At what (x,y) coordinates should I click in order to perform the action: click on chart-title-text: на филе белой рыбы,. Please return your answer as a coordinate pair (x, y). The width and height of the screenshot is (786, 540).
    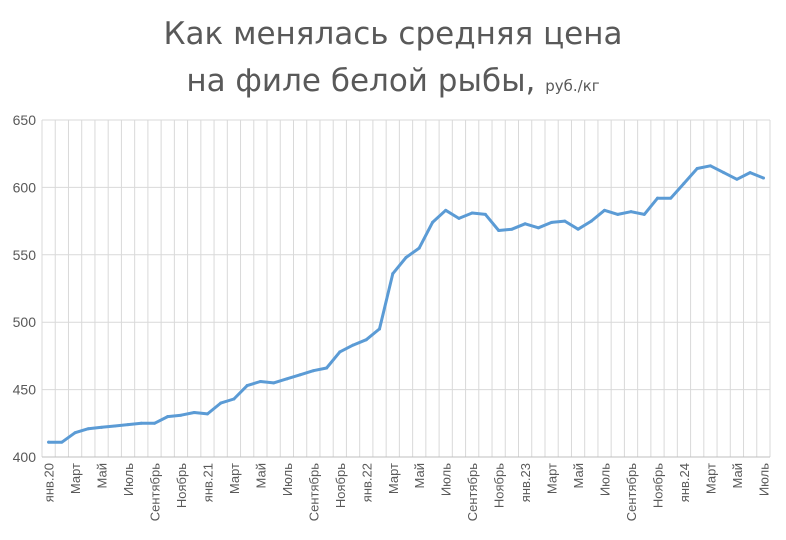
    Looking at the image, I should click on (361, 81).